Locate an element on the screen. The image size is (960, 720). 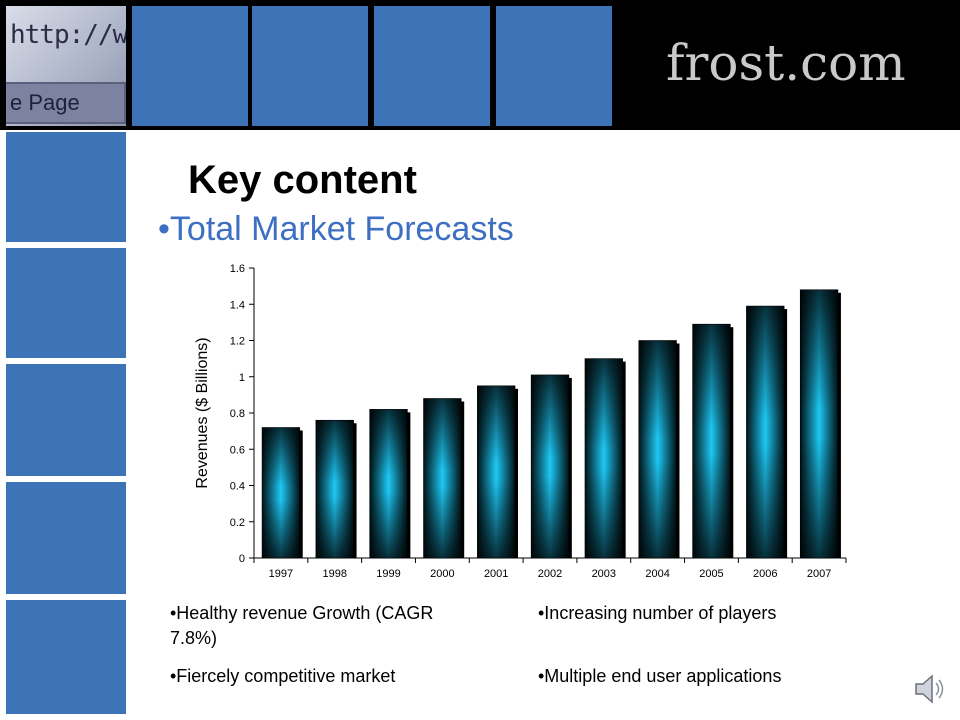
y-tick-label: 0.4 is located at coordinates (237, 487).